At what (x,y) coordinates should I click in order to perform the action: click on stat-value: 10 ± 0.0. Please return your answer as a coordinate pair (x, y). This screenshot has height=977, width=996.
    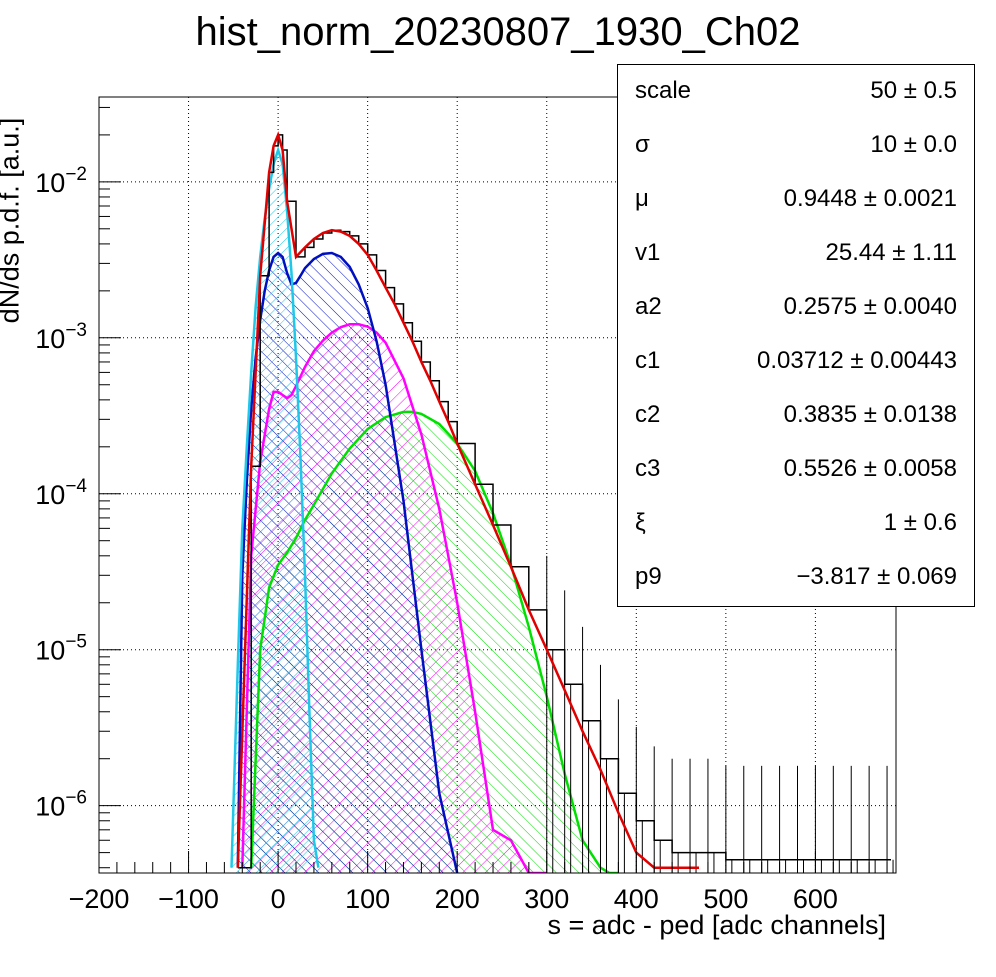
    Looking at the image, I should click on (913, 144).